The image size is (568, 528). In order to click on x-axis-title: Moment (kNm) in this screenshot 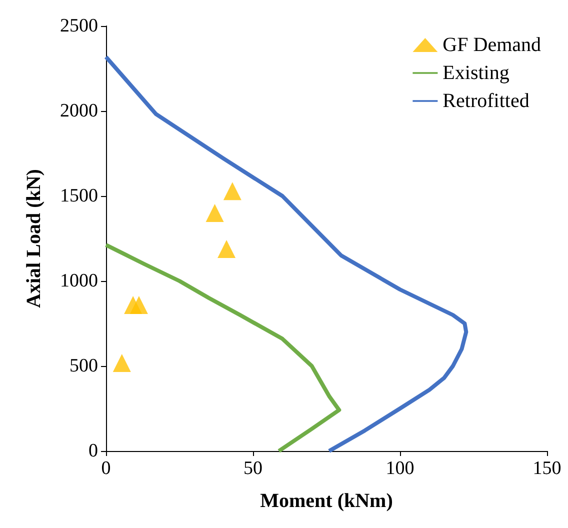, I will do `click(326, 501)`.